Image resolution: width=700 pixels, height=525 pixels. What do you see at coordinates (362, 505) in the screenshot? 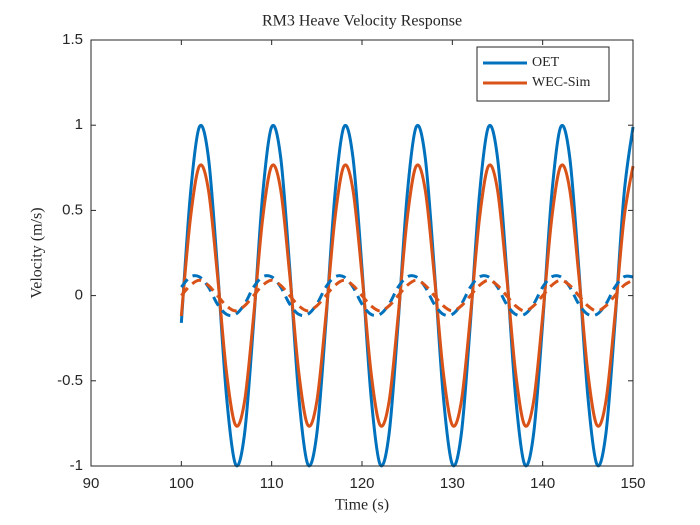
I see `x-axis-label: Time (s)` at bounding box center [362, 505].